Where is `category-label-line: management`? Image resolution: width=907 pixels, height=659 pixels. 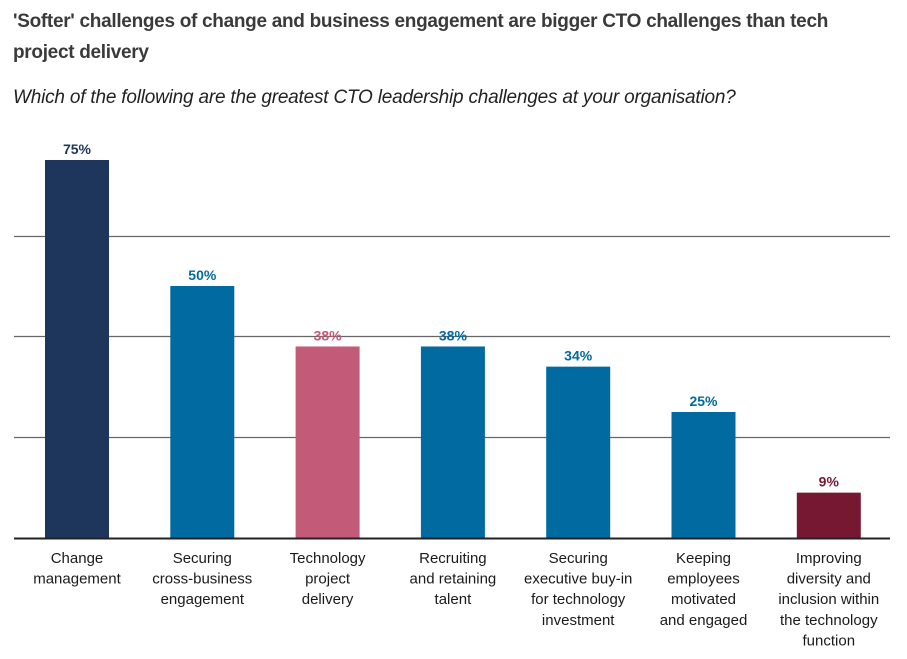
category-label-line: management is located at coordinates (77, 579).